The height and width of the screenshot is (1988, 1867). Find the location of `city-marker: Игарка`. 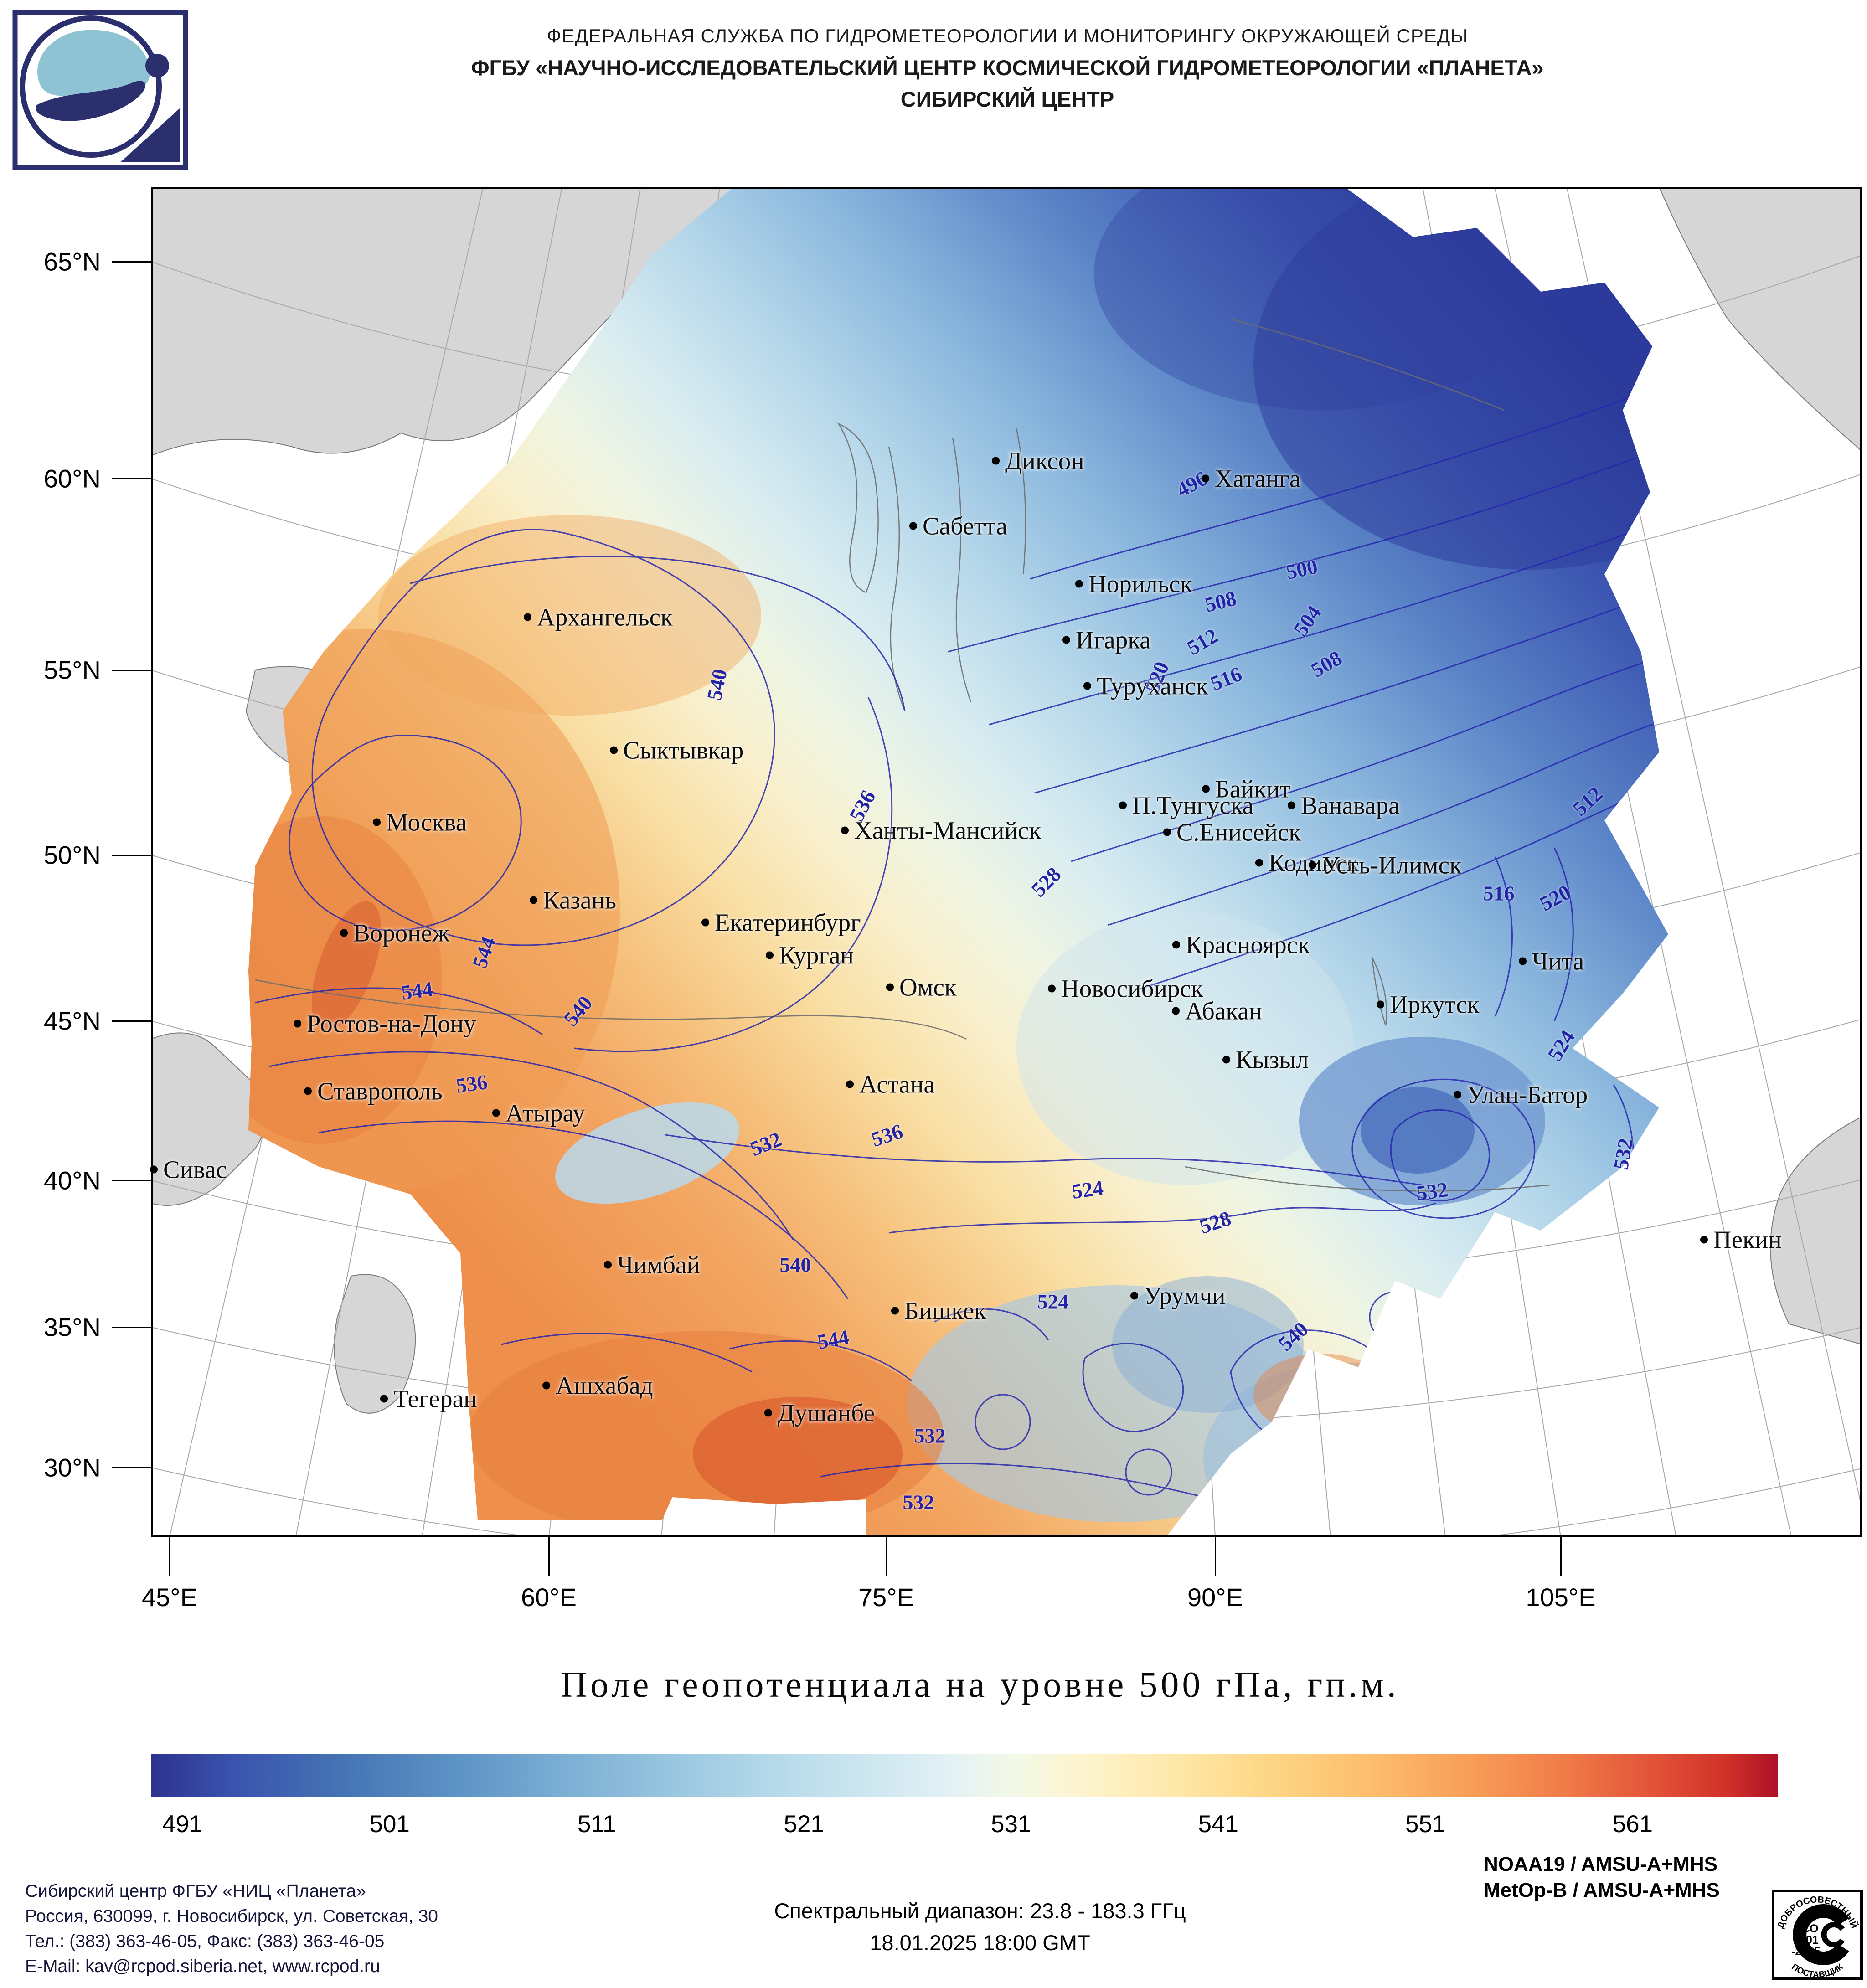

city-marker: Игарка is located at coordinates (1106, 640).